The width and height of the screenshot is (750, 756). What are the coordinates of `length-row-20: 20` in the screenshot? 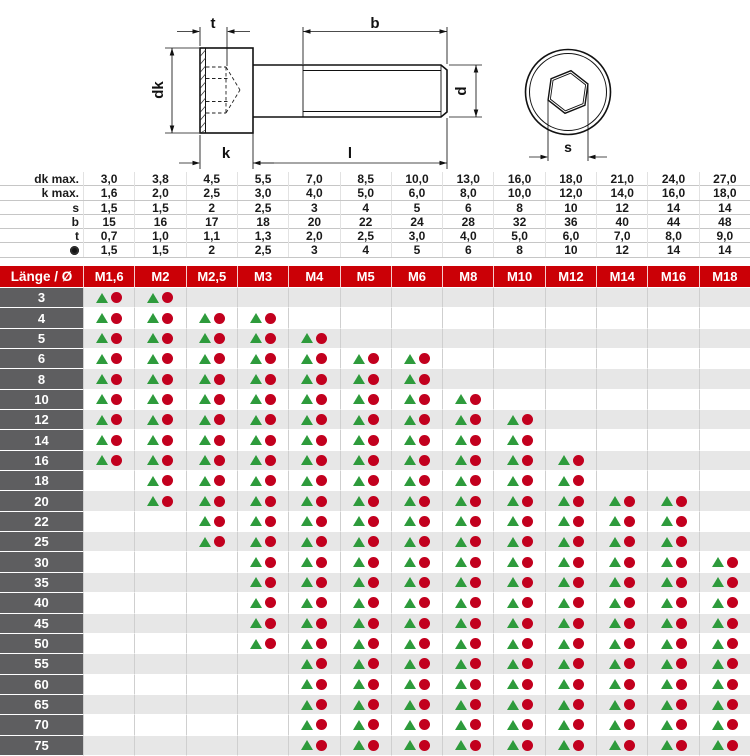 It's located at (375, 501).